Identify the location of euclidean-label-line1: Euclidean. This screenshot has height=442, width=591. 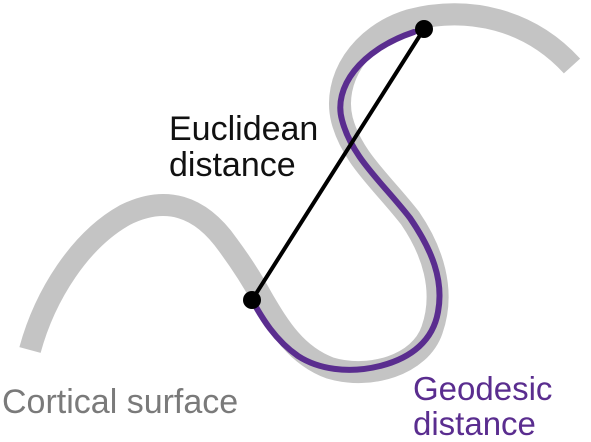
(244, 129).